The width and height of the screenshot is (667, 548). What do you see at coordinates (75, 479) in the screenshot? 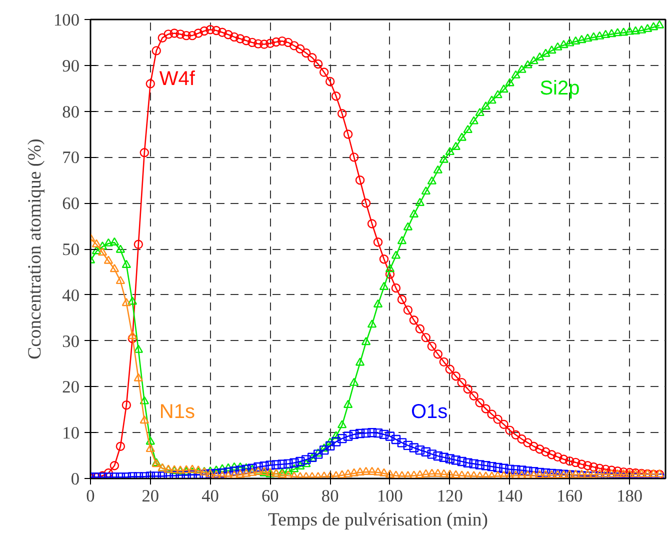
I see `y-tick-label: 0` at bounding box center [75, 479].